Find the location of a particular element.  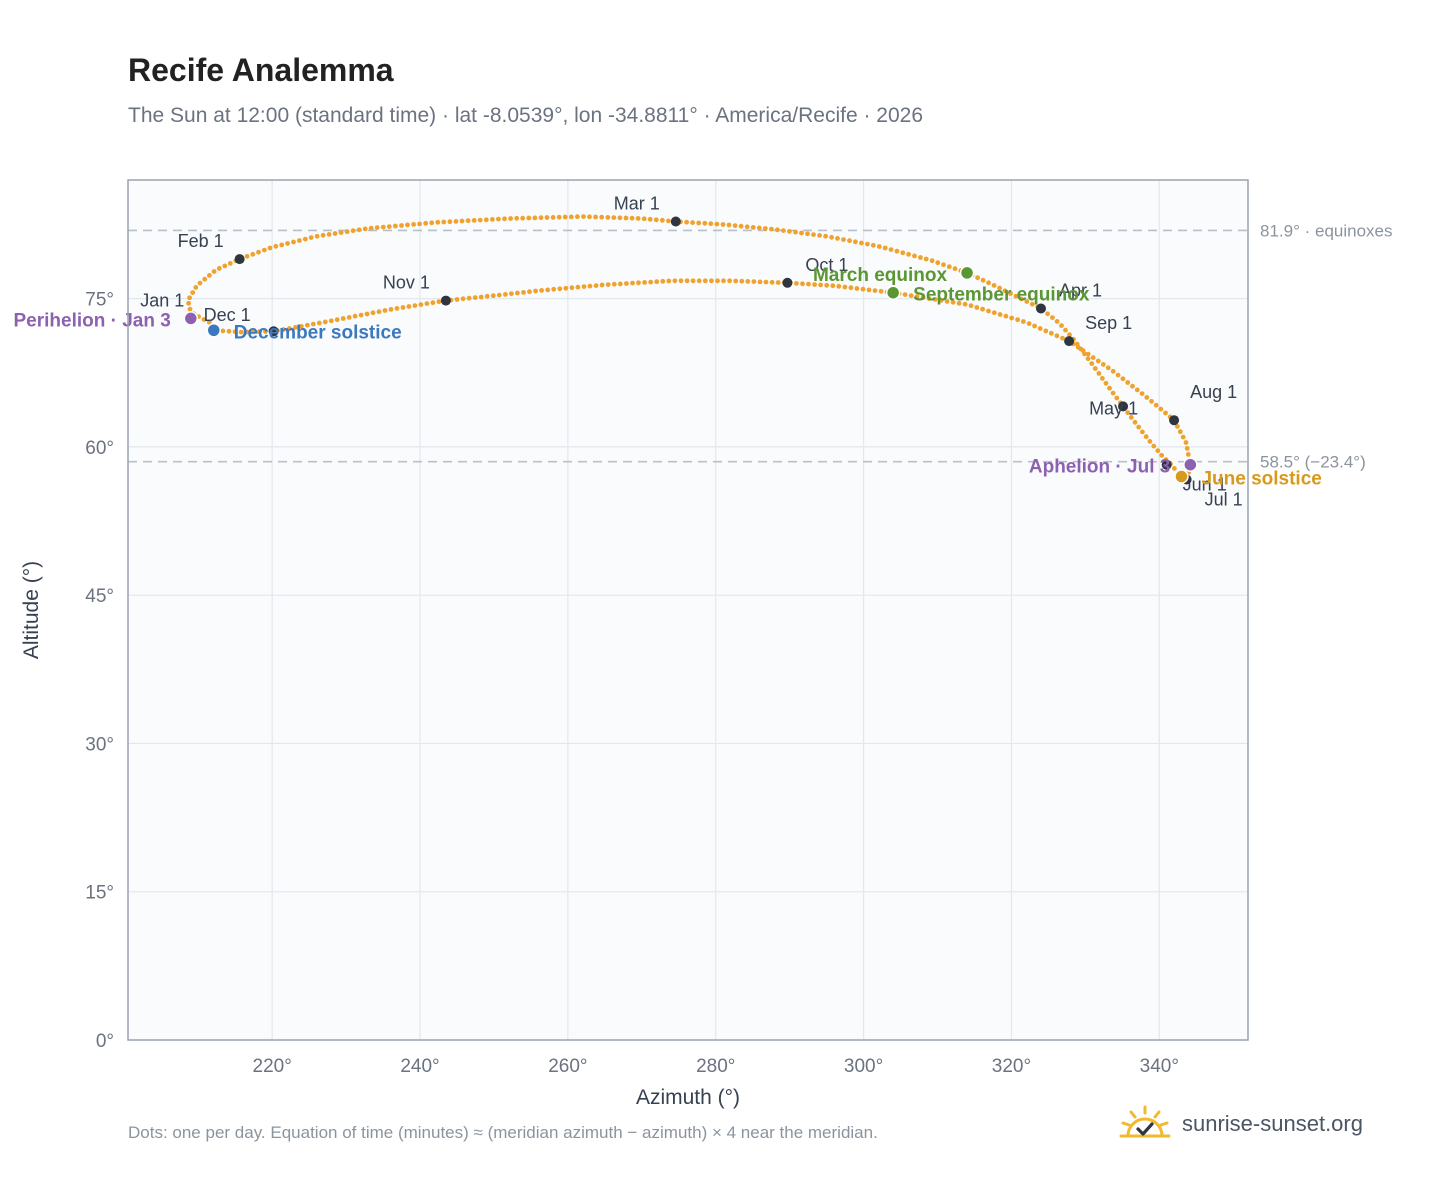

month-label: Nov 1 is located at coordinates (406, 283).